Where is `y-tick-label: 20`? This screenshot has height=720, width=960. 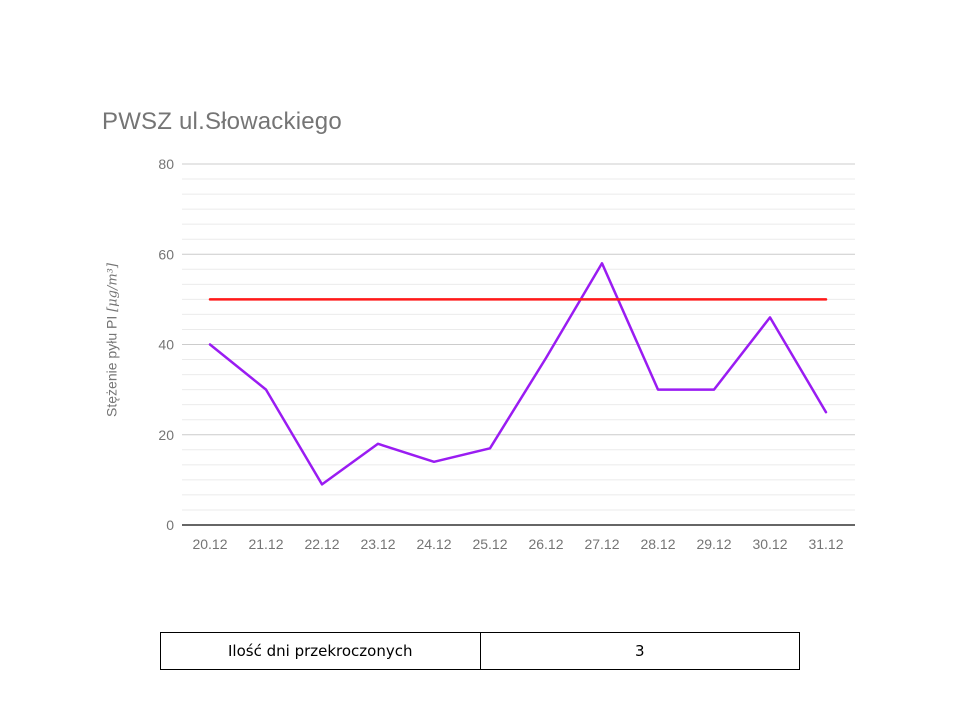
y-tick-label: 20 is located at coordinates (166, 435).